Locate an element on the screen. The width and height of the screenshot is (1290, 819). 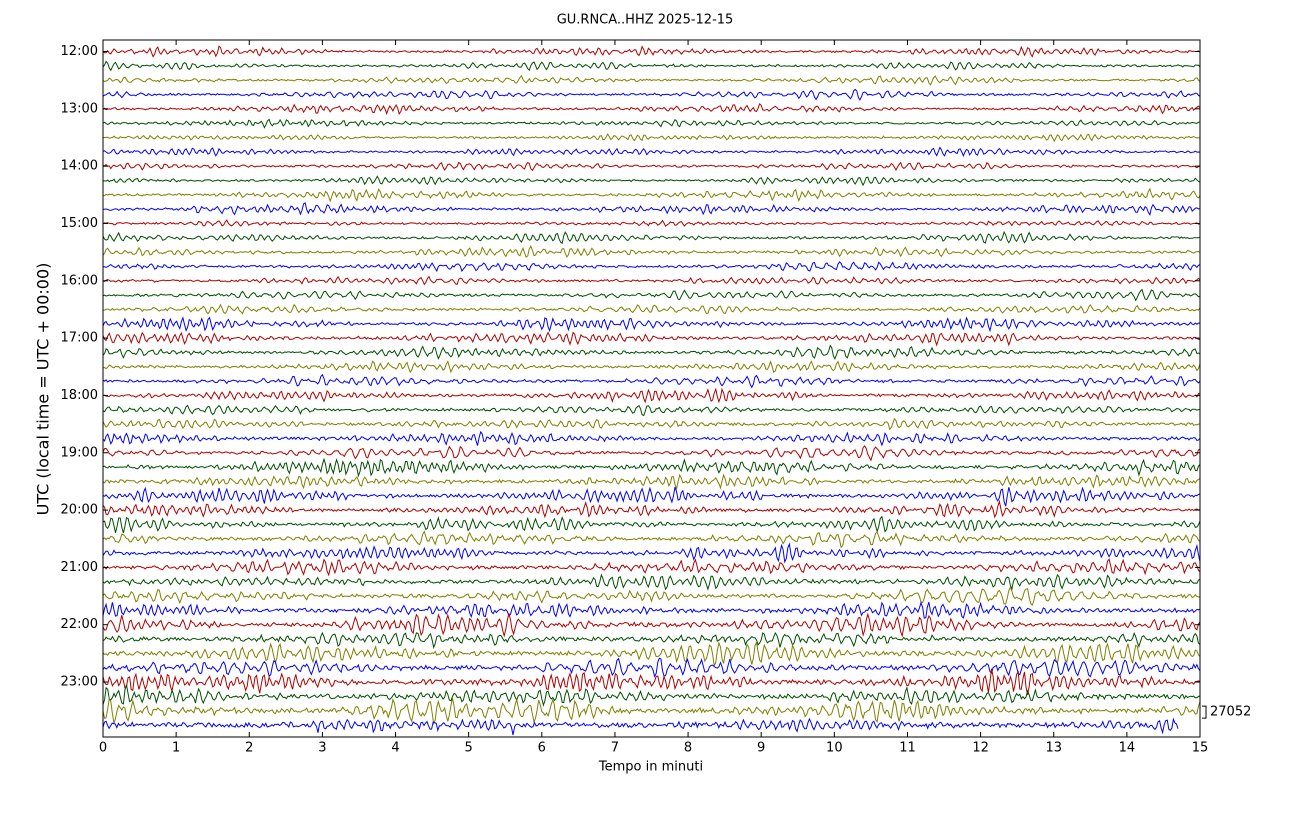
y-tick-label: 17:00 is located at coordinates (79, 338).